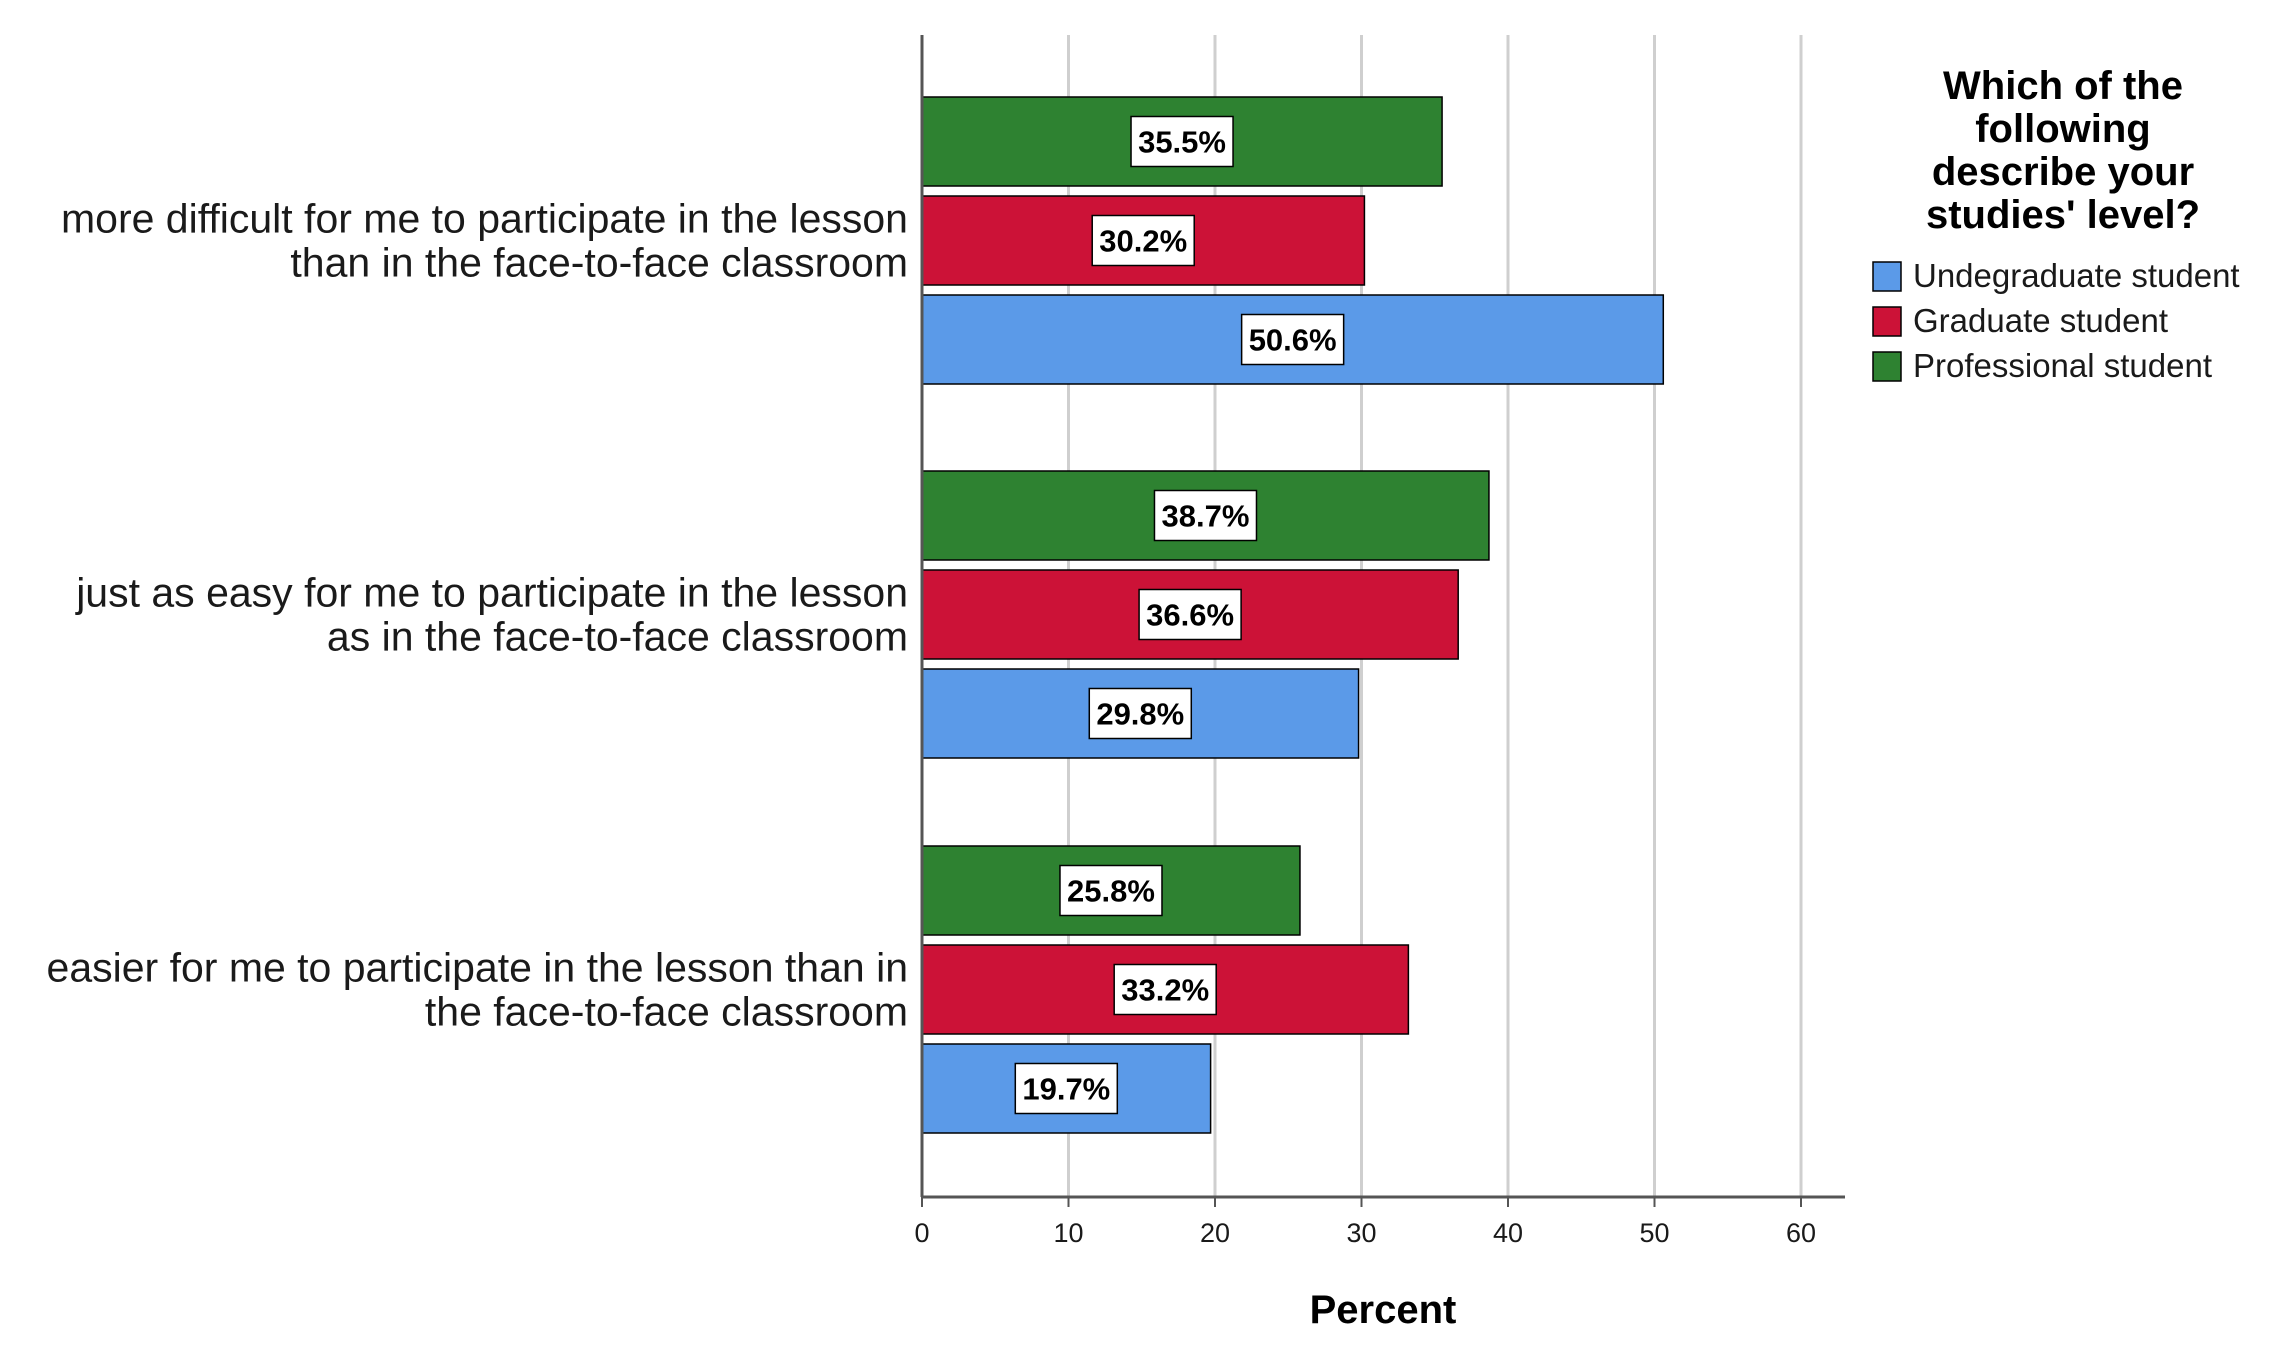 Image resolution: width=2274 pixels, height=1354 pixels. I want to click on legend-title-line: describe your, so click(2063, 172).